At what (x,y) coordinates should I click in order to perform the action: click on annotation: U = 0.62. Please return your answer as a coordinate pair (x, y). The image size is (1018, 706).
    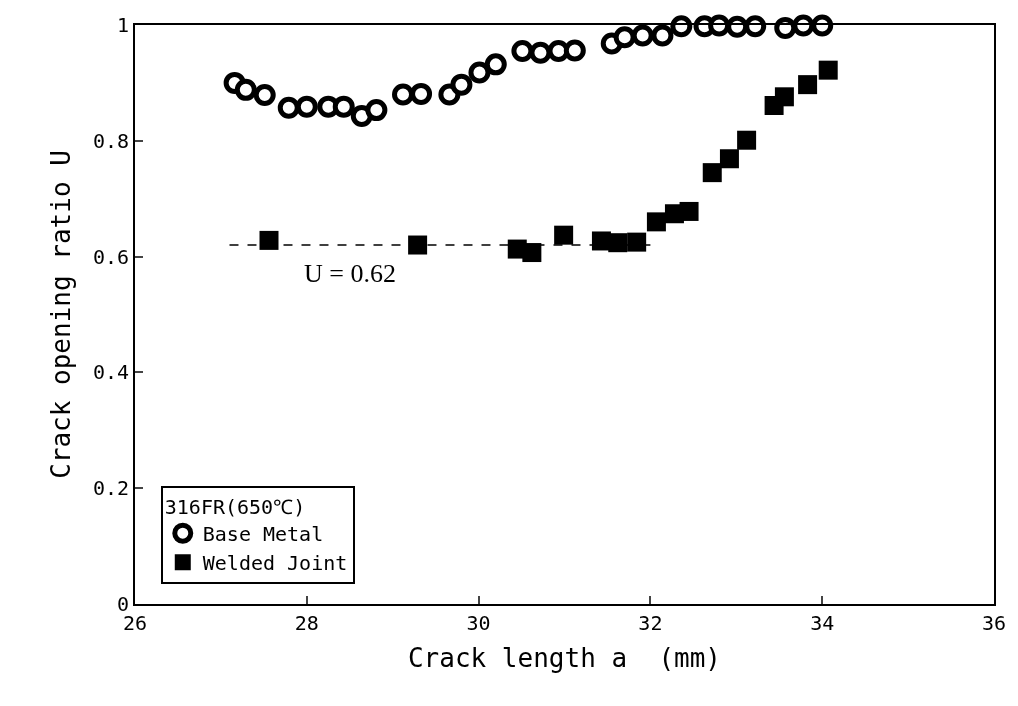
    Looking at the image, I should click on (350, 273).